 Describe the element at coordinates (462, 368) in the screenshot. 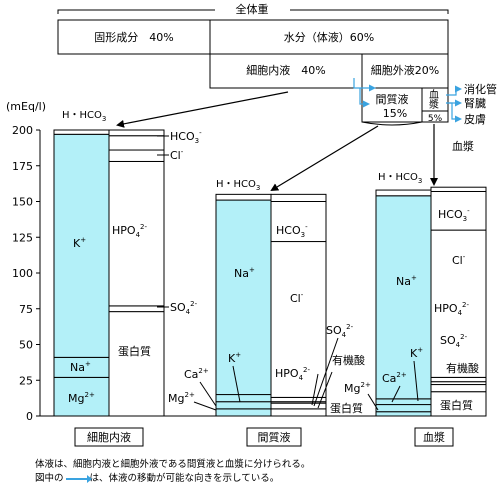

I see `plasma-organic-label: 有機酸` at that location.